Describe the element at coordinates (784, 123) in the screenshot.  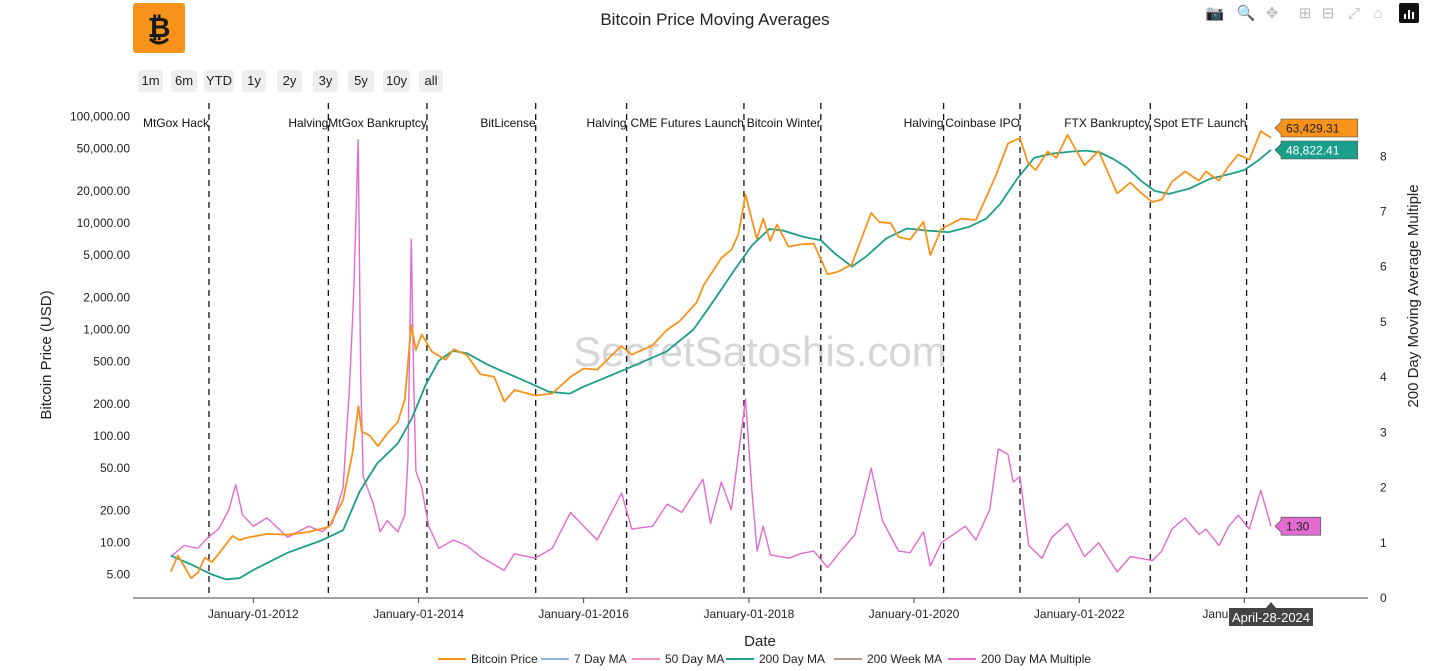
I see `event-label: Bitcoin Winter` at that location.